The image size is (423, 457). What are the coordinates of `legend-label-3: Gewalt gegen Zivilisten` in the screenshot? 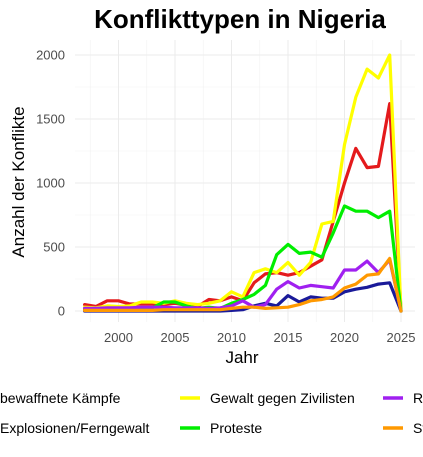 It's located at (282, 398).